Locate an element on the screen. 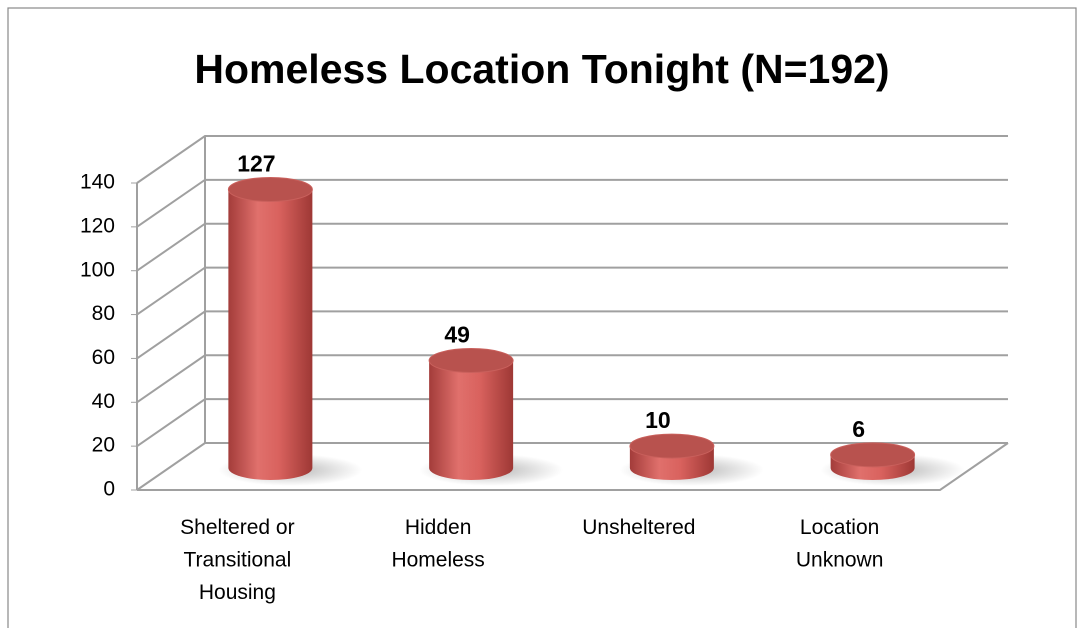 The height and width of the screenshot is (633, 1084). data-label: 10 is located at coordinates (658, 420).